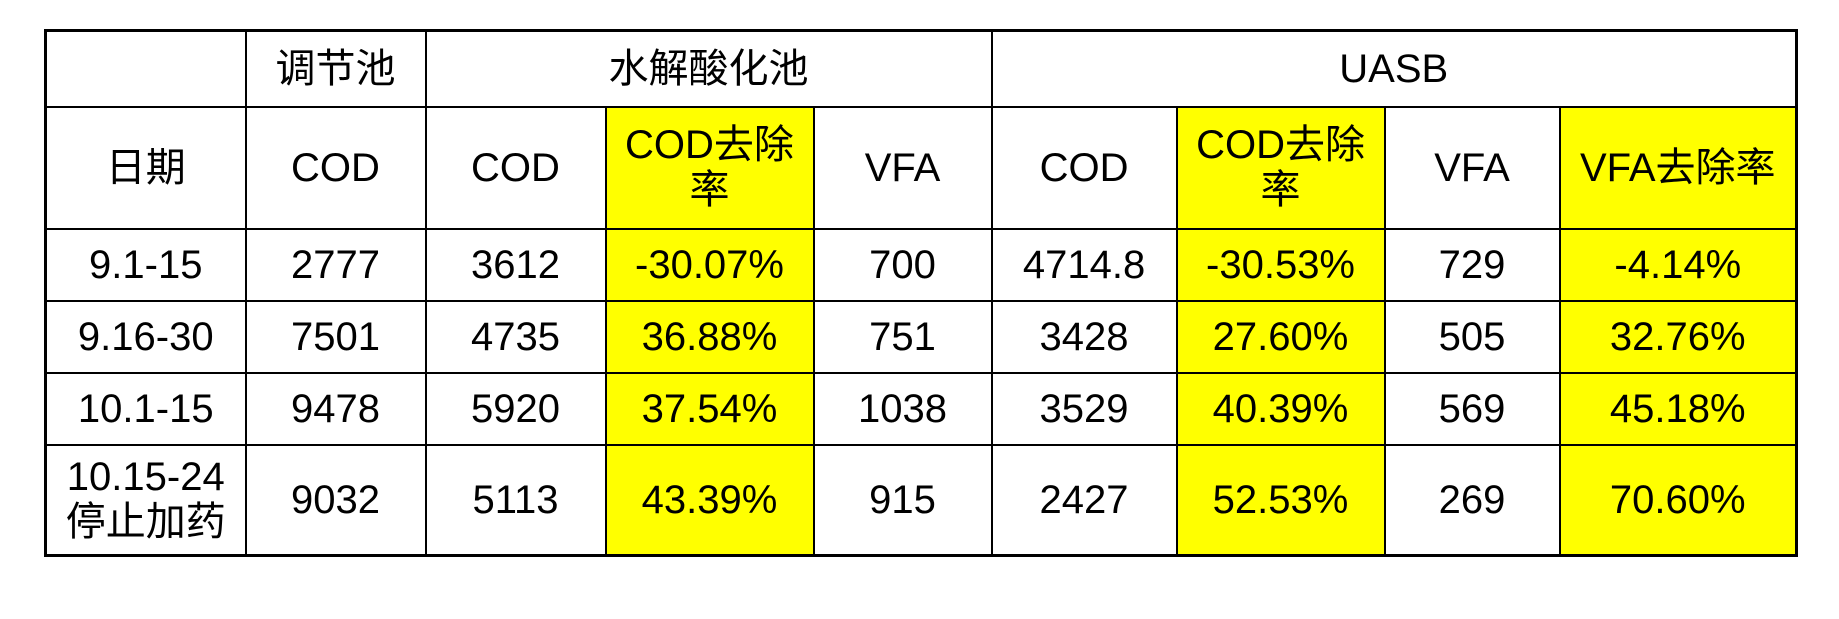 This screenshot has height=619, width=1839. What do you see at coordinates (902, 409) in the screenshot?
I see `cell-shuijie-vfa: 1038` at bounding box center [902, 409].